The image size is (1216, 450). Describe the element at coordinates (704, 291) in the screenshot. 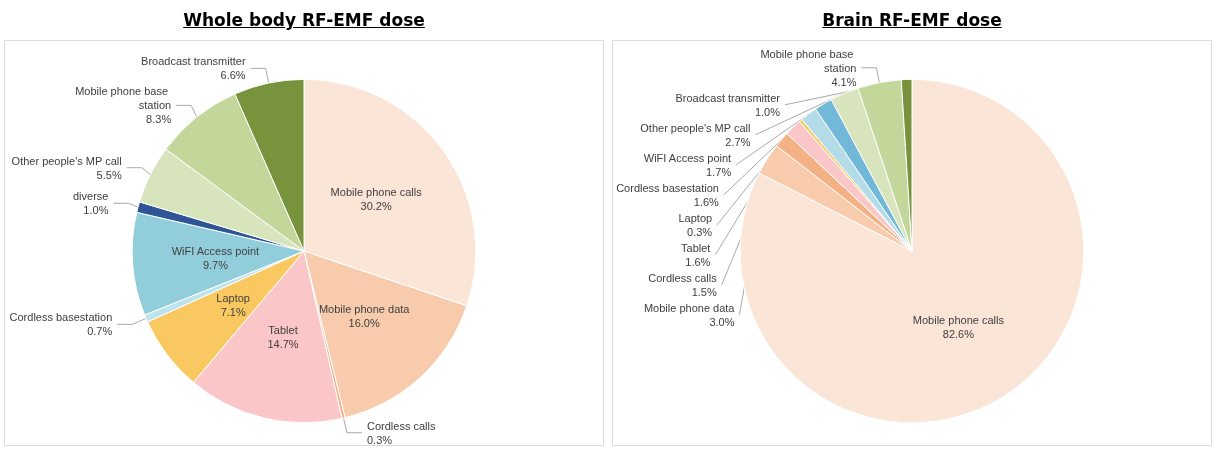

I see `data-label: 1.5%` at that location.